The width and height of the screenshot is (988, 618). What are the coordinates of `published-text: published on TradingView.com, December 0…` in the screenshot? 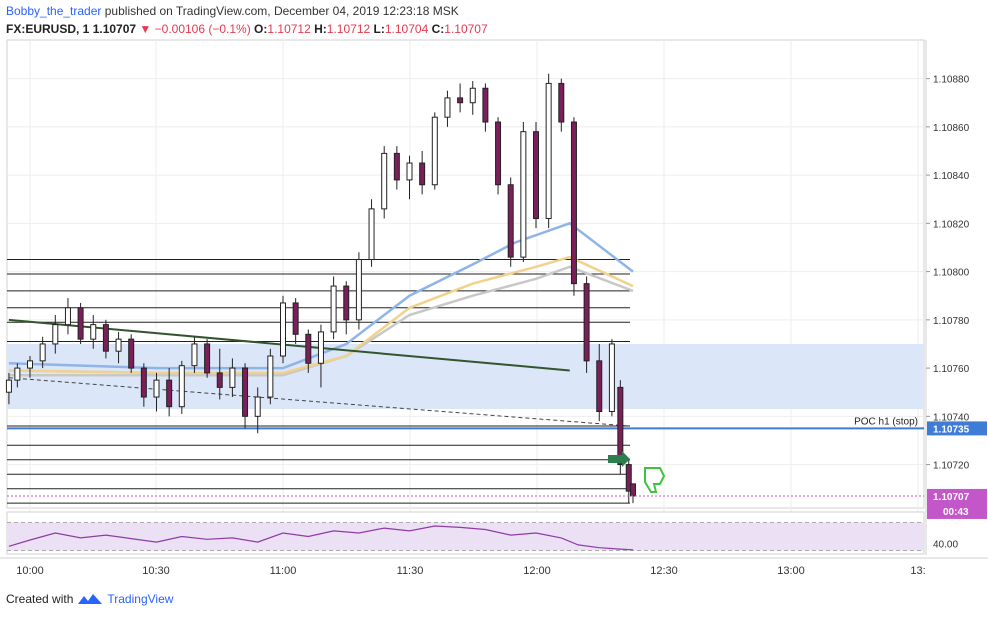 It's located at (281, 11).